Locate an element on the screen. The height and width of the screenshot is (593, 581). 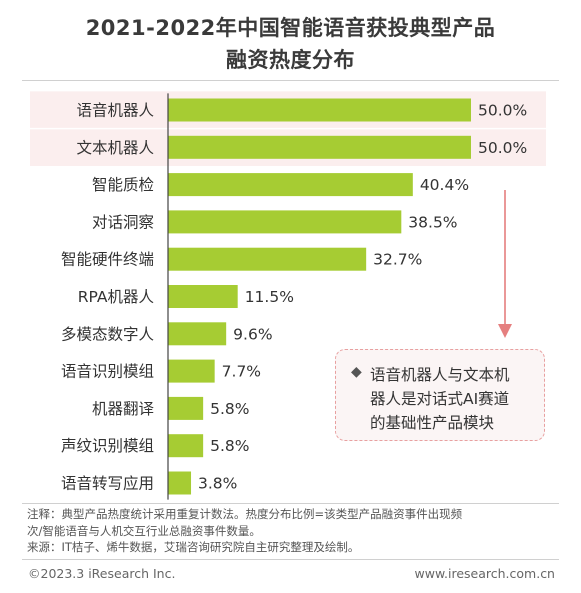
chart-title-line2: 融资热度分布 is located at coordinates (290, 60).